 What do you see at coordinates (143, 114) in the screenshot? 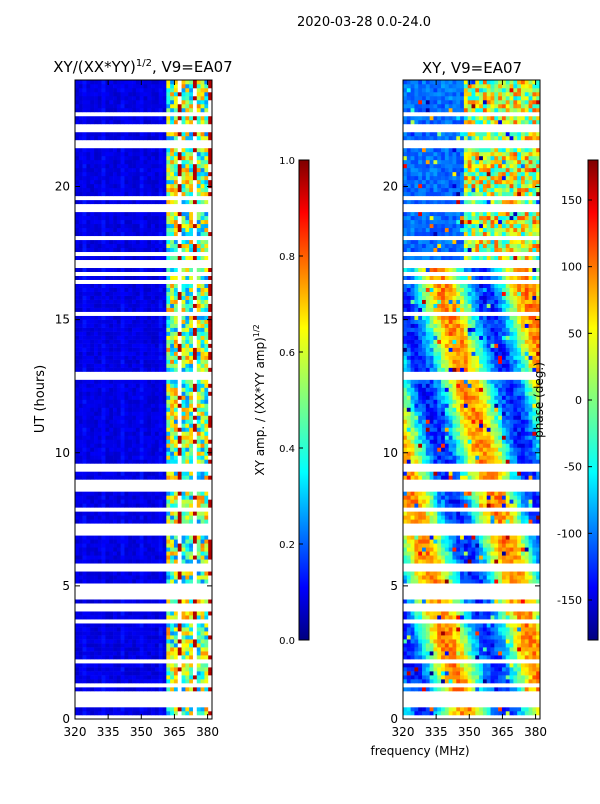
I see `amp-flagged-row` at bounding box center [143, 114].